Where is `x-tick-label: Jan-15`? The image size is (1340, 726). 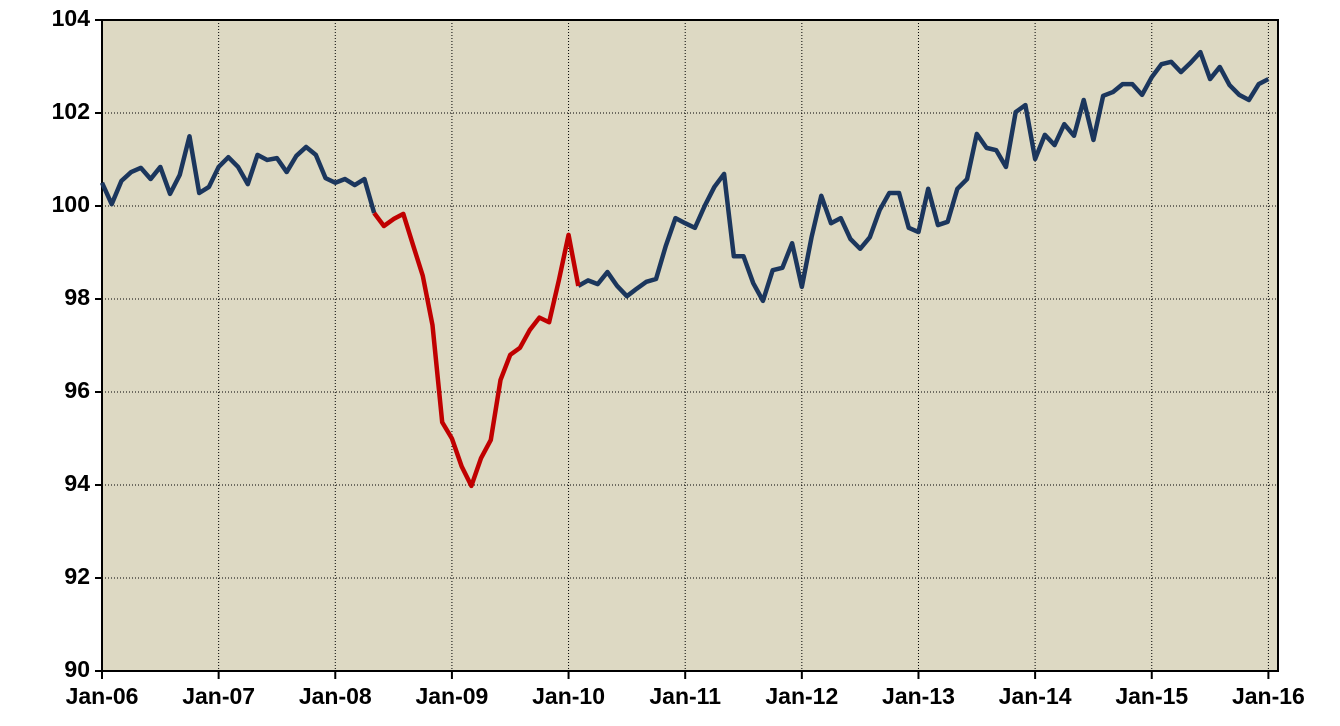
x-tick-label: Jan-15 is located at coordinates (1151, 696).